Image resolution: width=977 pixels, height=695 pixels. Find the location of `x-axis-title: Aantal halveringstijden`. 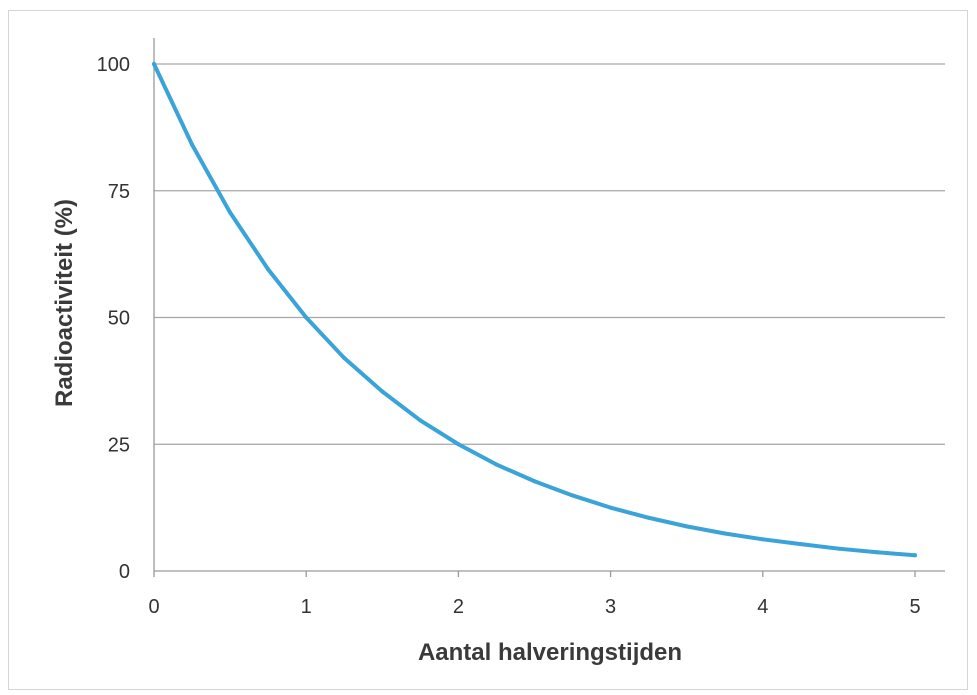

x-axis-title: Aantal halveringstijden is located at coordinates (550, 652).